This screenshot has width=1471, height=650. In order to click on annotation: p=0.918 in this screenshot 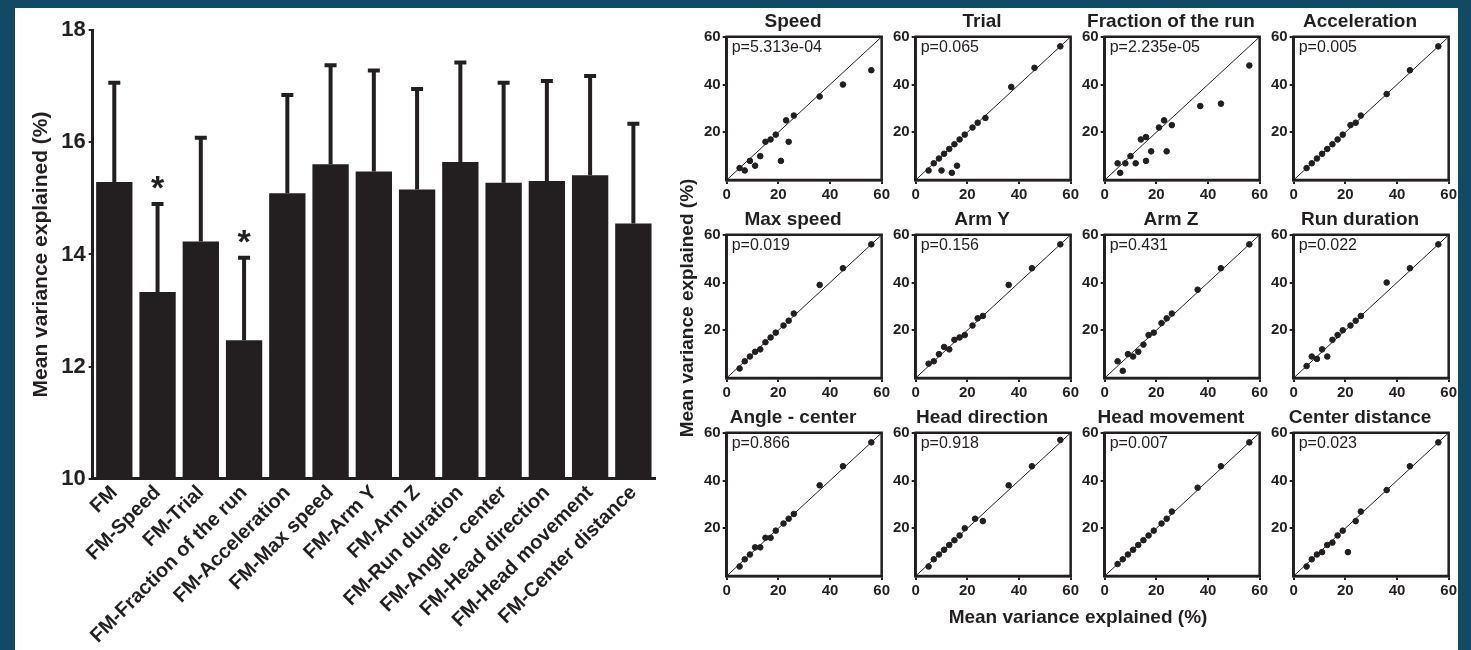, I will do `click(950, 443)`.